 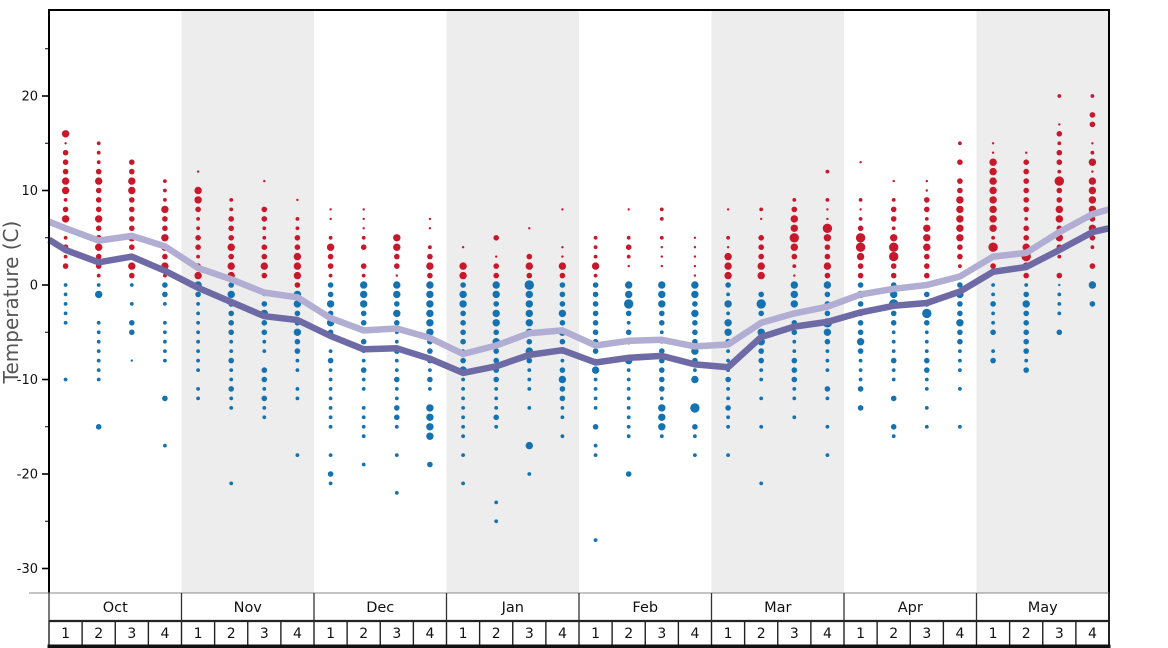 I want to click on y-axis-title: Temperature (C), so click(x=11, y=303).